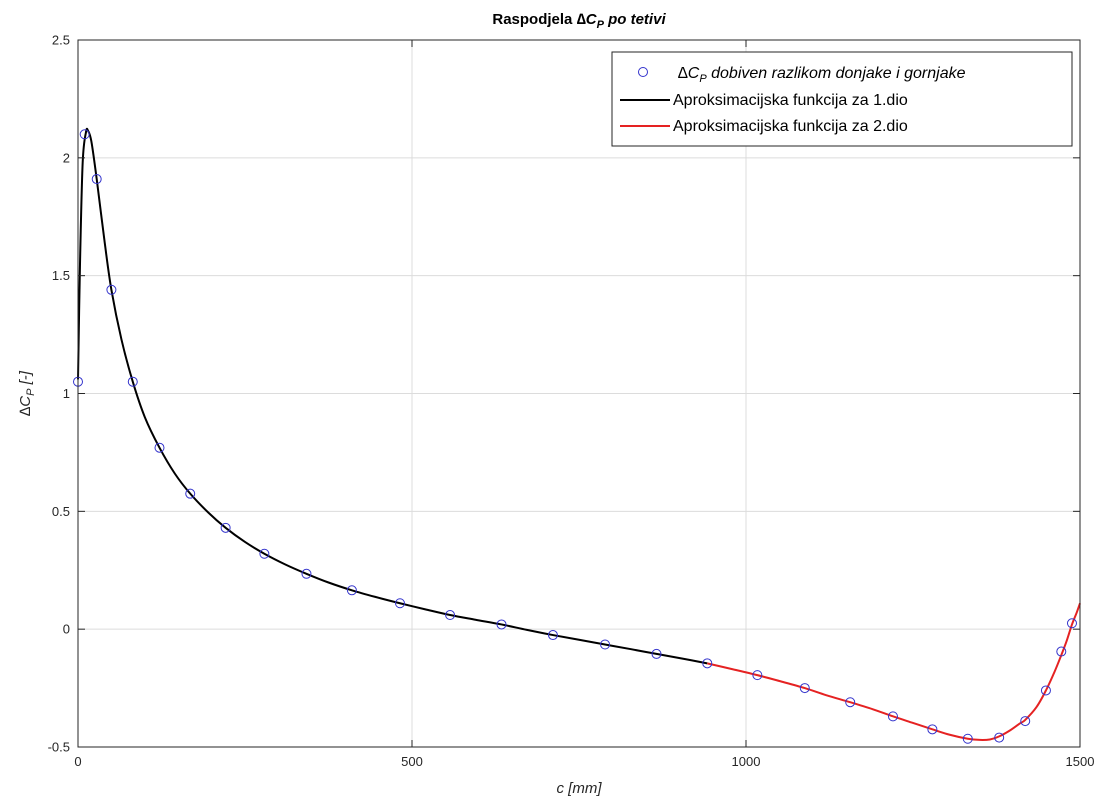 The height and width of the screenshot is (806, 1106). What do you see at coordinates (746, 761) in the screenshot?
I see `x-tick-label: 1000` at bounding box center [746, 761].